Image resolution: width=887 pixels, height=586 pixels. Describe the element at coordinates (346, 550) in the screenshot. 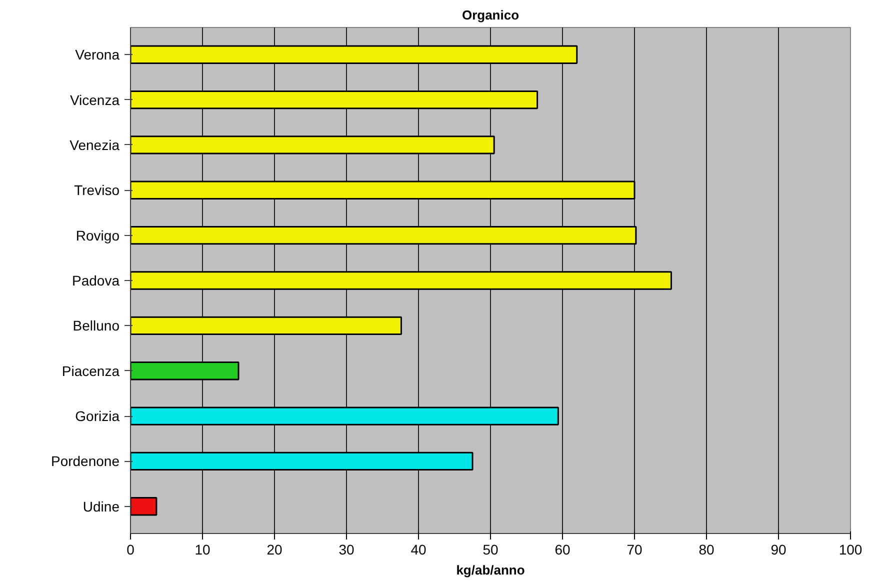

I see `x-tick-label: 30` at that location.